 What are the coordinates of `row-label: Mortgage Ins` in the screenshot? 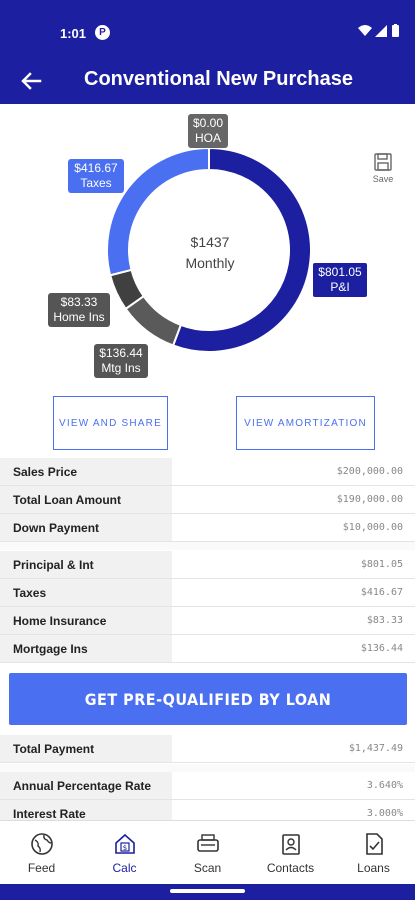 It's located at (86, 648).